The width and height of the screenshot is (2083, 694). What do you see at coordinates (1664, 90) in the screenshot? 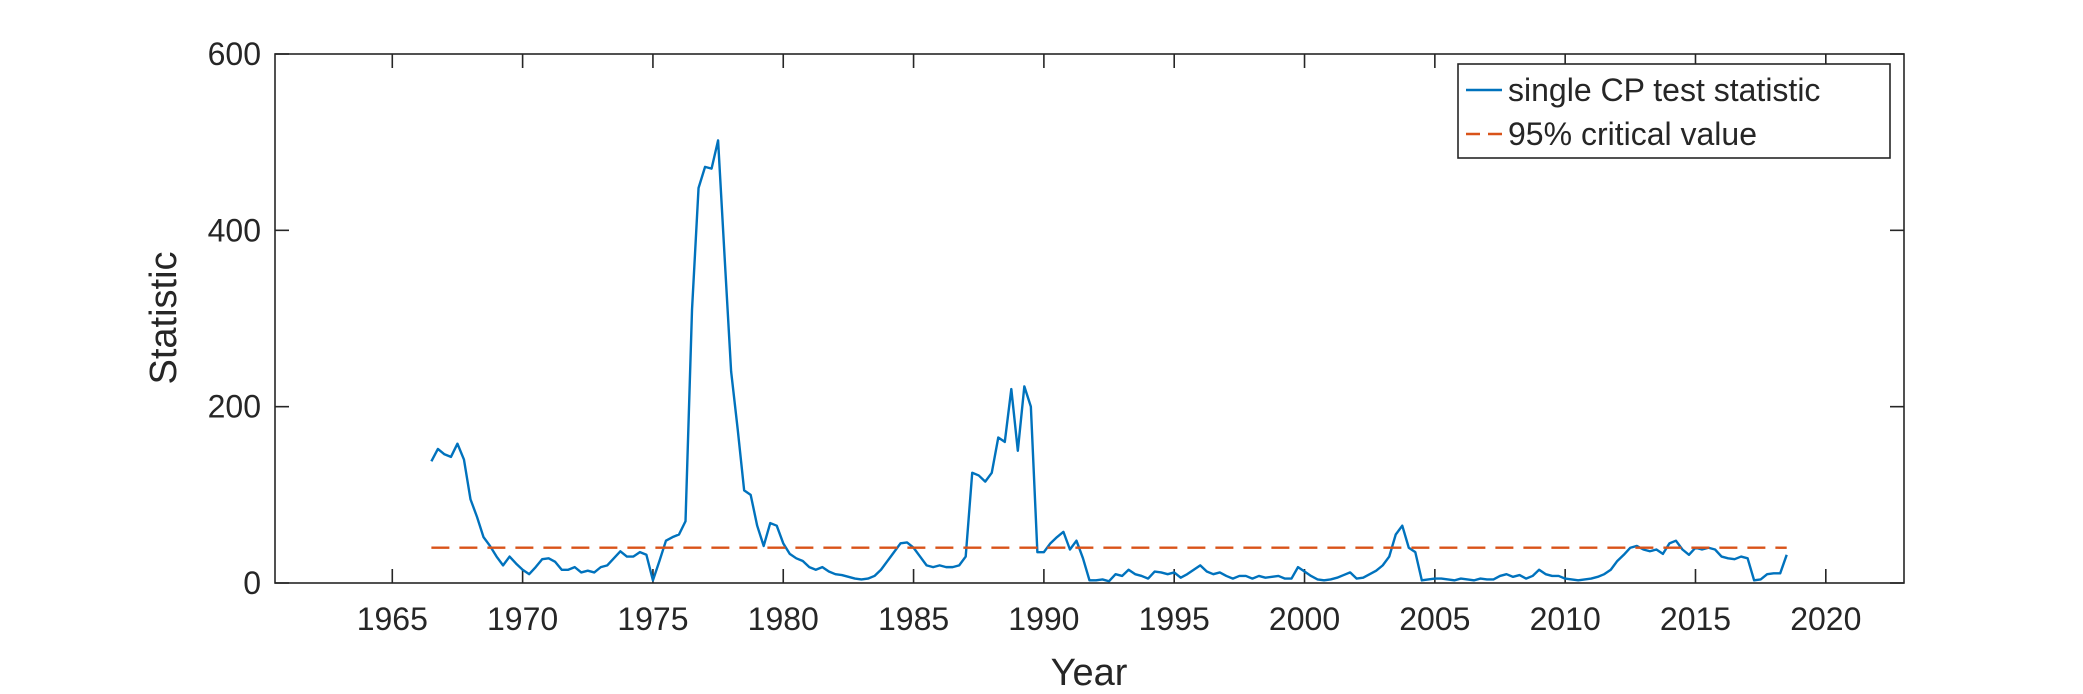
I see `legend-label-test-statistic: single CP test statistic` at bounding box center [1664, 90].